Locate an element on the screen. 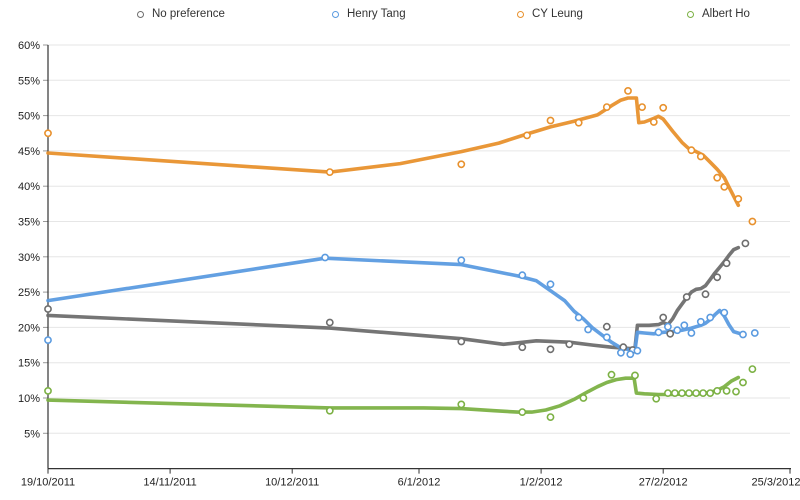 The image size is (800, 500). legend-item-henry-tang: Henry Tang is located at coordinates (369, 14).